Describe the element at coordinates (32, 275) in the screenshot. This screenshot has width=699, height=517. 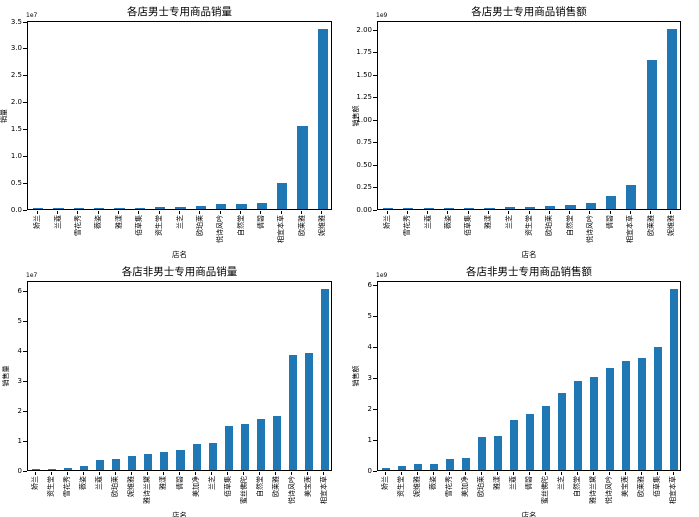
I see `axis-offset-text: 1e7` at that location.